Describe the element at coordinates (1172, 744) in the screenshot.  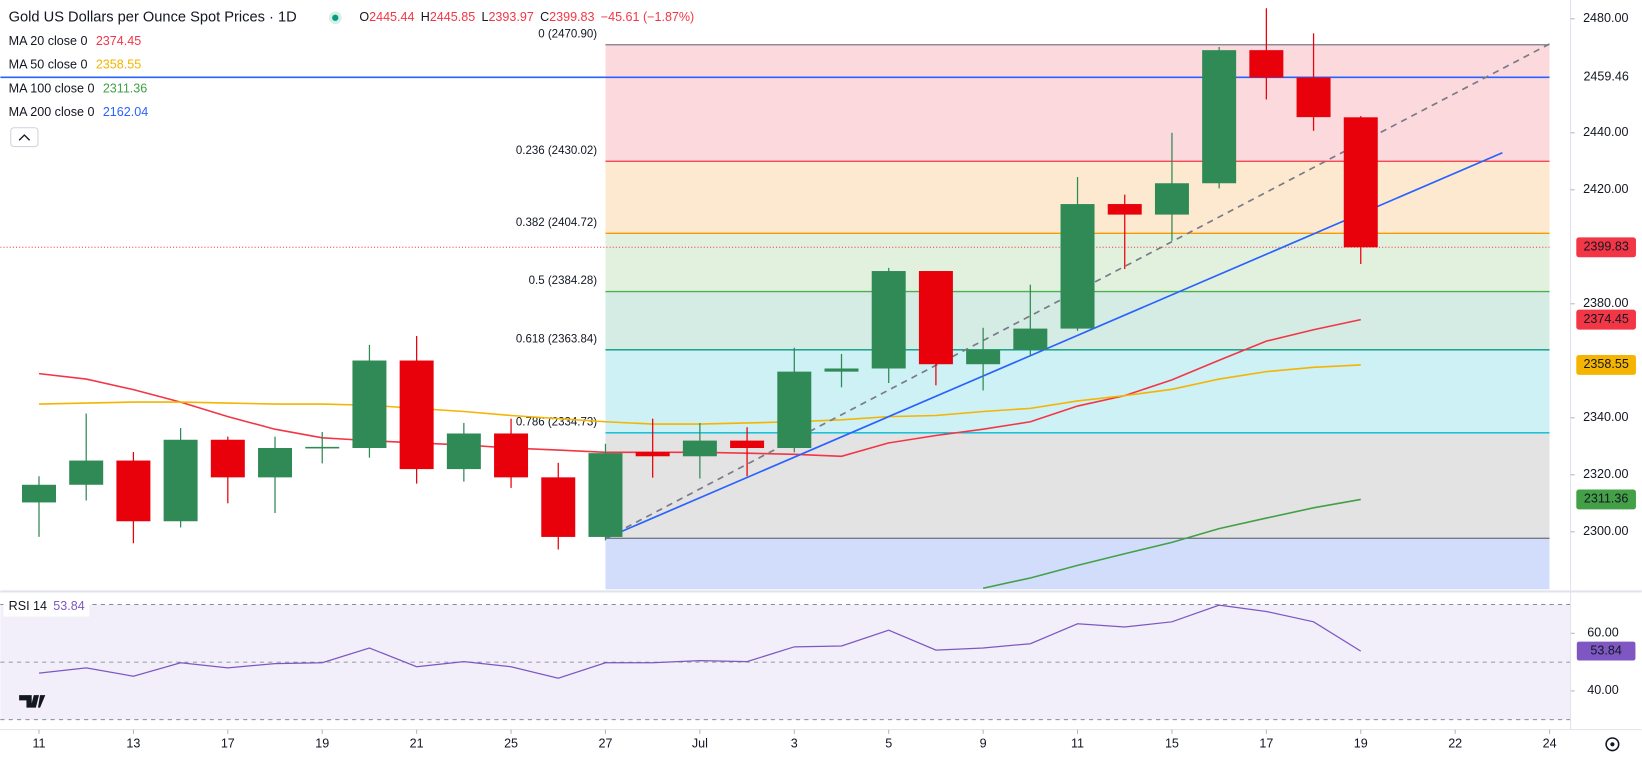
I see `x-tick-label: 15` at that location.